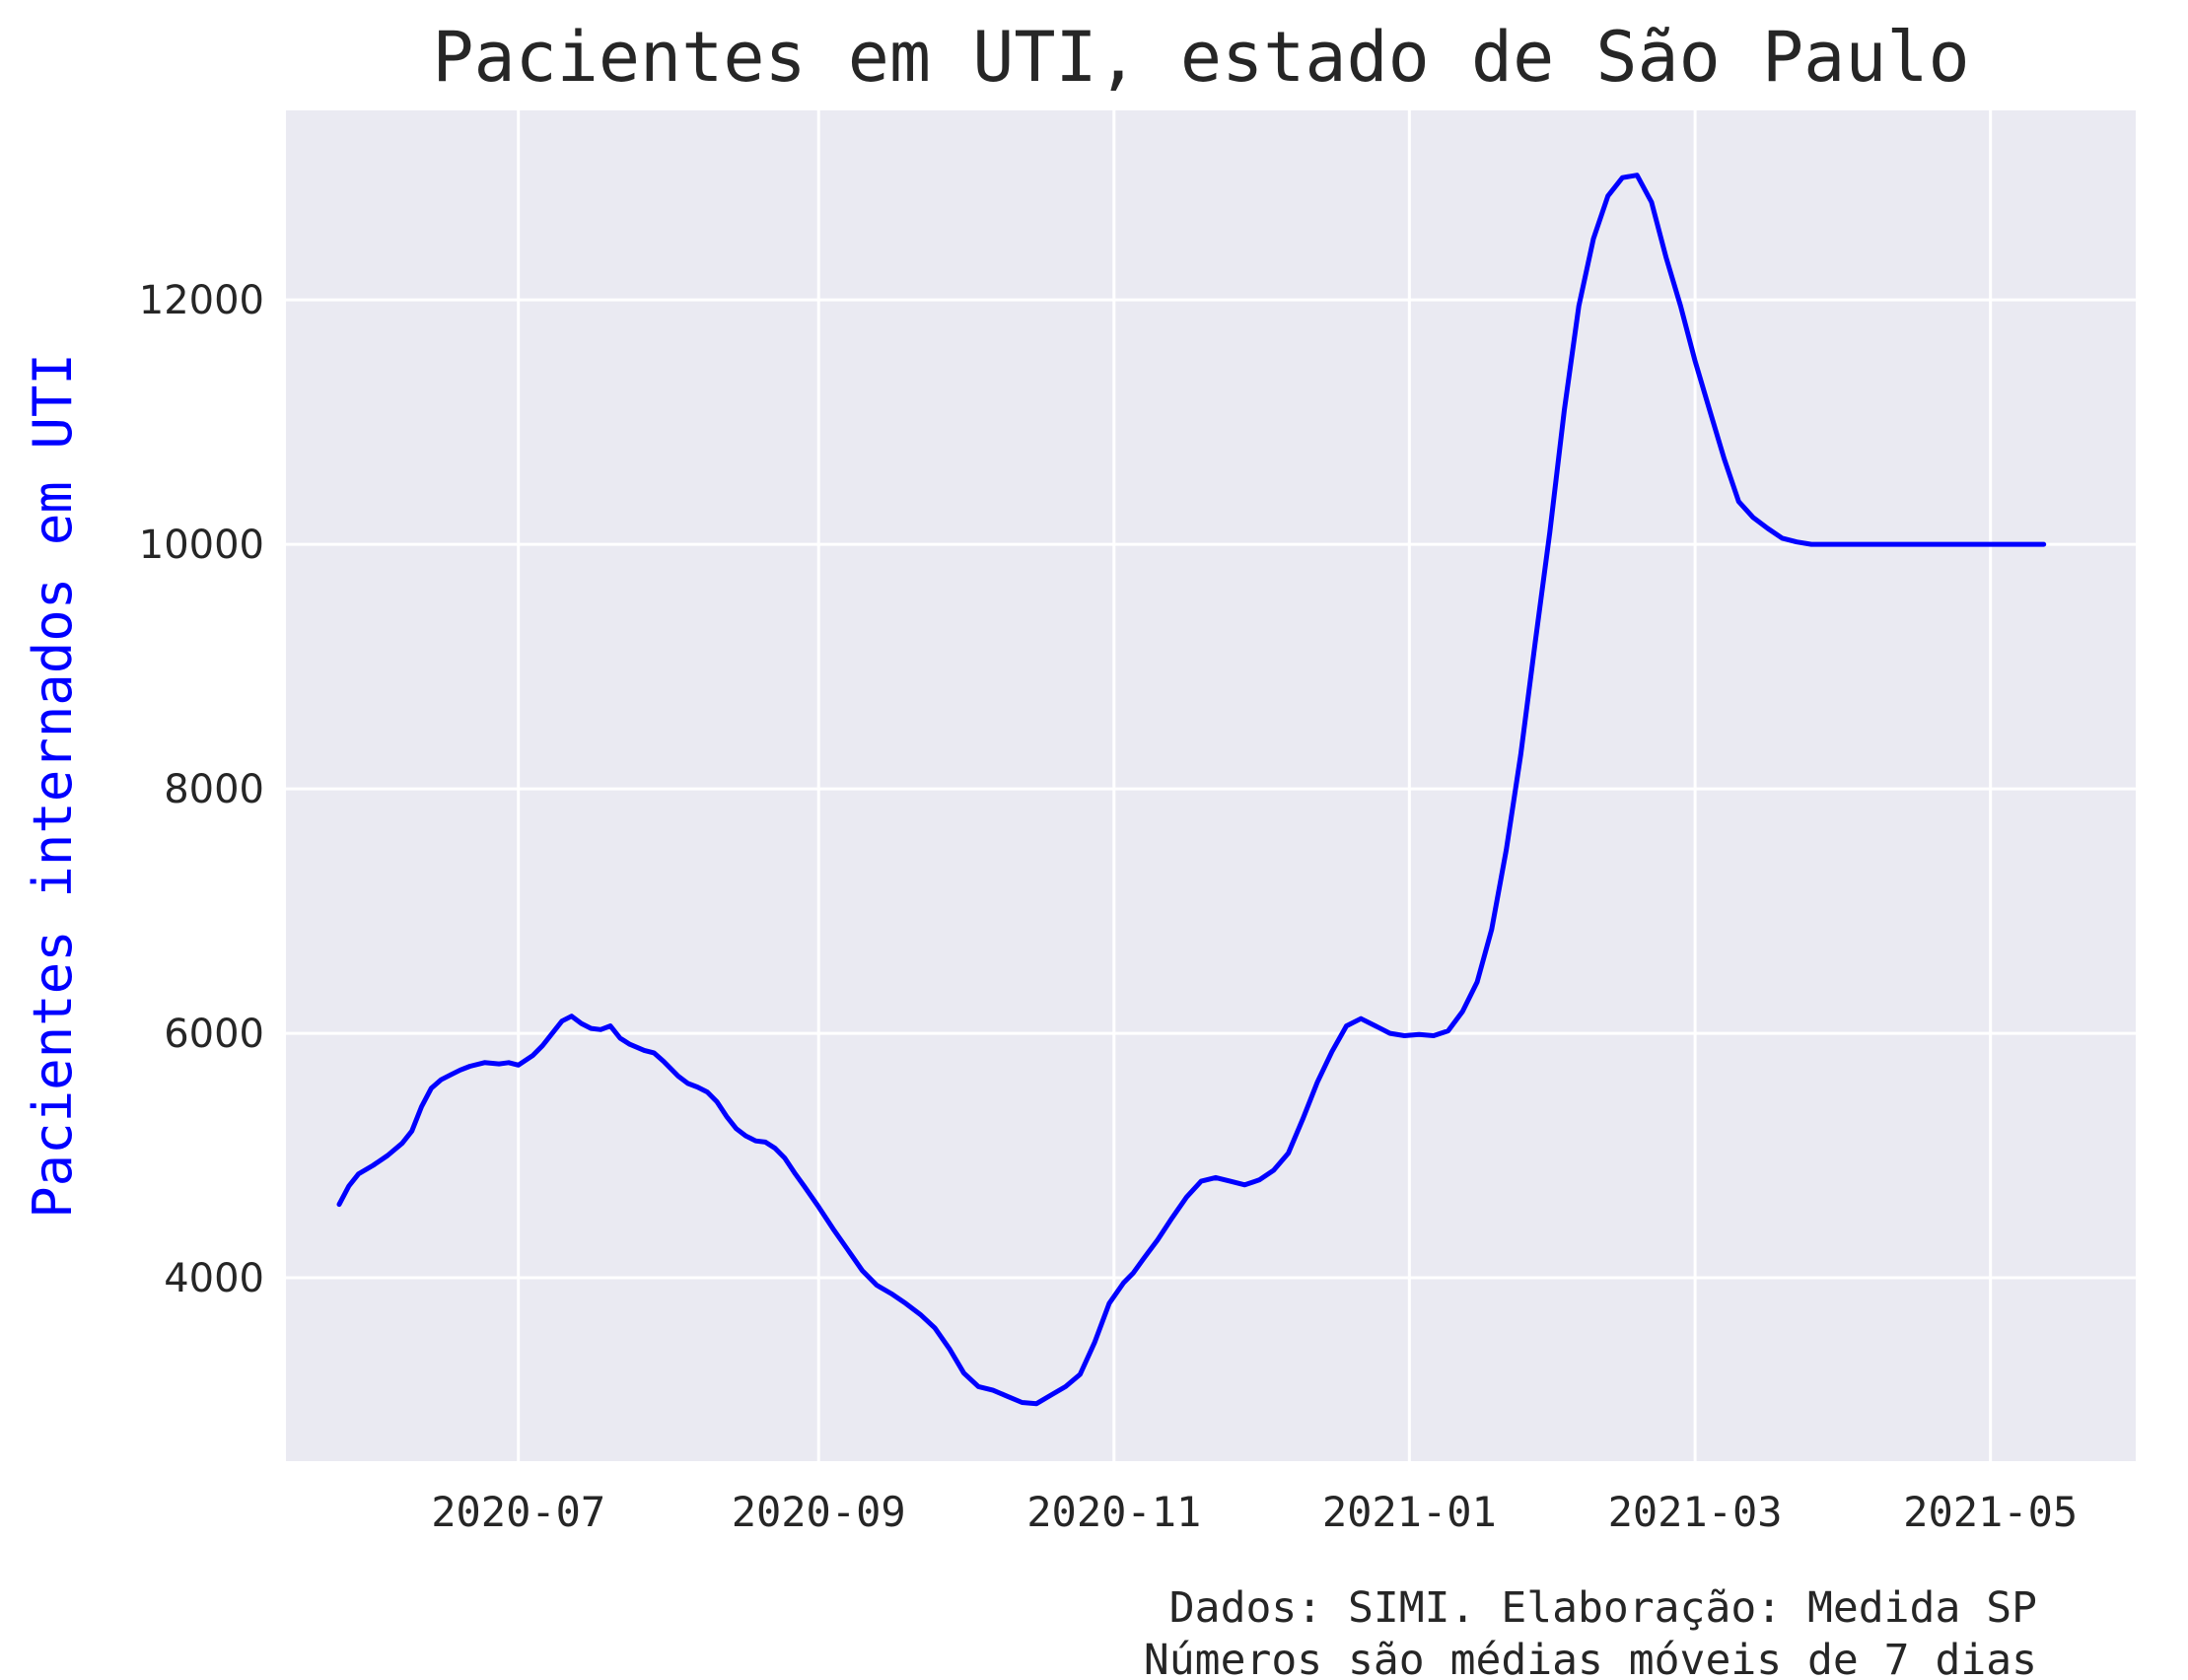 This screenshot has width=2188, height=1680. Describe the element at coordinates (1113, 1512) in the screenshot. I see `x-tick-label: 2020-11` at that location.